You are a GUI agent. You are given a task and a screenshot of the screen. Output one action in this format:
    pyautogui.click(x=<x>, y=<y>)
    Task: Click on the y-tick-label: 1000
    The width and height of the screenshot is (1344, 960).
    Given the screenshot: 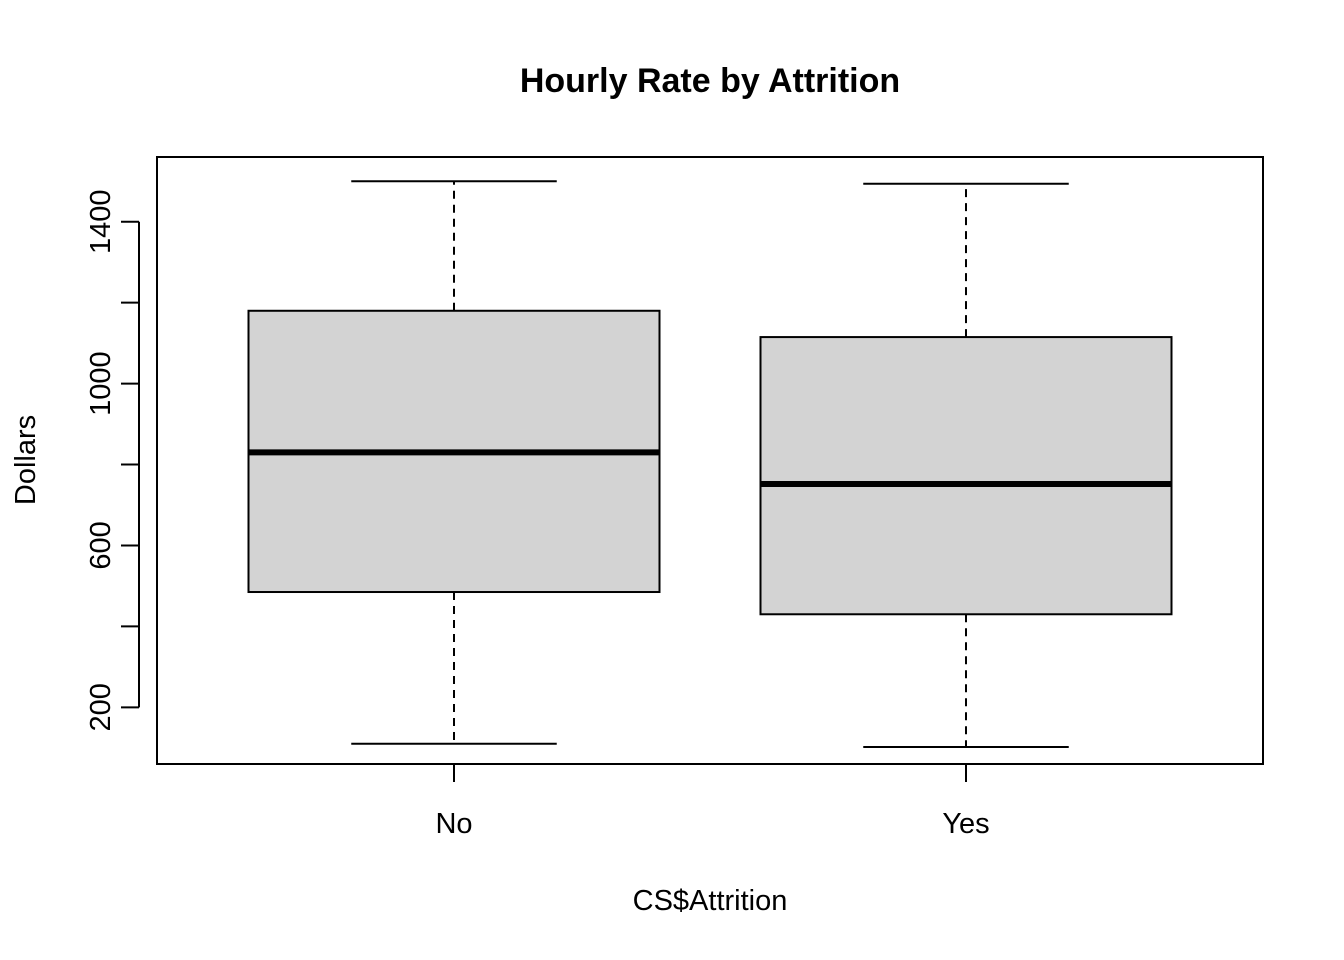 What is the action you would take?
    pyautogui.click(x=101, y=383)
    